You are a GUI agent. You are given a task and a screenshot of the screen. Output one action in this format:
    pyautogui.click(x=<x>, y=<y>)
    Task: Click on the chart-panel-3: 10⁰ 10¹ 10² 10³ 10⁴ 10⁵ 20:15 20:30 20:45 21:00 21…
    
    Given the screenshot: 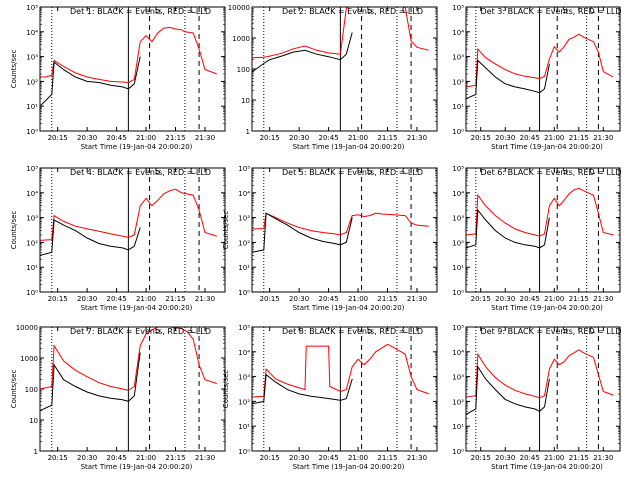 What is the action you would take?
    pyautogui.click(x=536, y=77)
    